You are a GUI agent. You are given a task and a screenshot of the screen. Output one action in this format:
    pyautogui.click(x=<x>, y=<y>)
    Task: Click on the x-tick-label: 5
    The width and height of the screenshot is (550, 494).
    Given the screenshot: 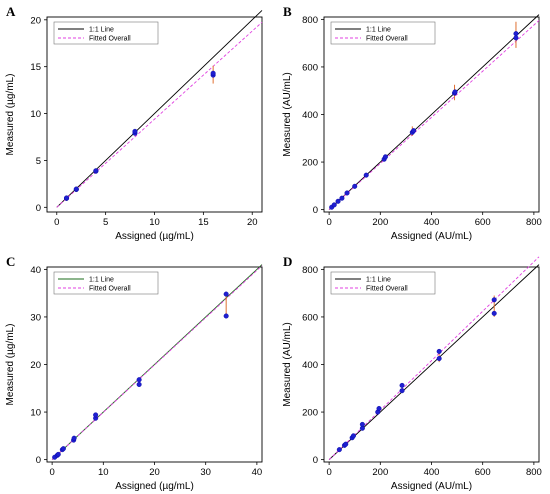 What is the action you would take?
    pyautogui.click(x=105, y=222)
    